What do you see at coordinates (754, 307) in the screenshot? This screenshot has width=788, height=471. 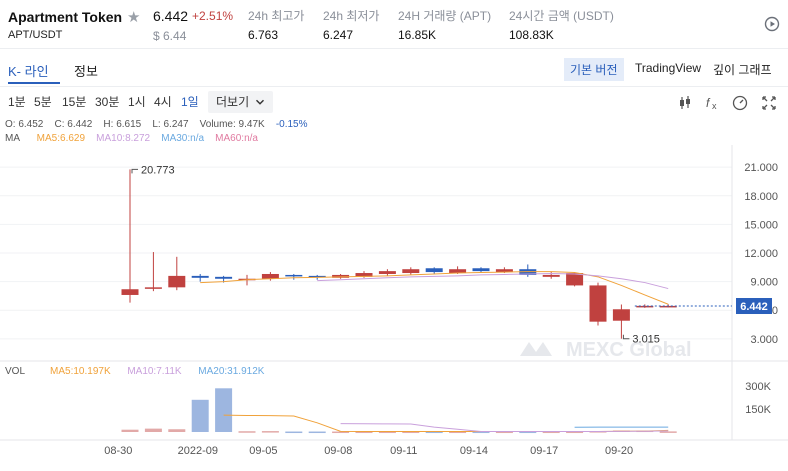 I see `last-price-label: 6.442` at bounding box center [754, 307].